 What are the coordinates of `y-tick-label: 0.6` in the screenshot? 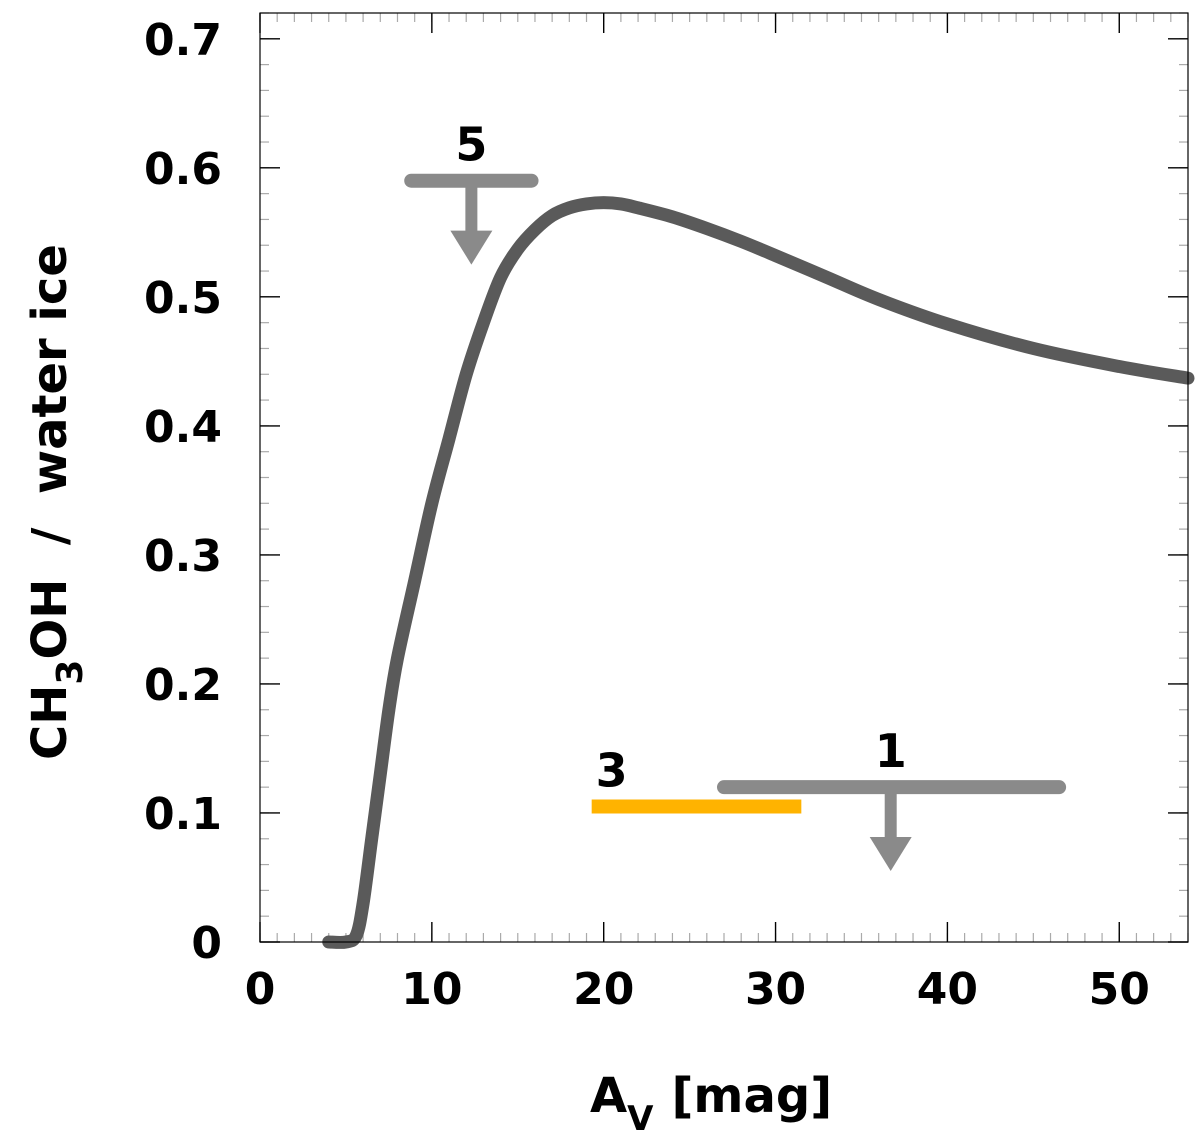 It's located at (183, 169).